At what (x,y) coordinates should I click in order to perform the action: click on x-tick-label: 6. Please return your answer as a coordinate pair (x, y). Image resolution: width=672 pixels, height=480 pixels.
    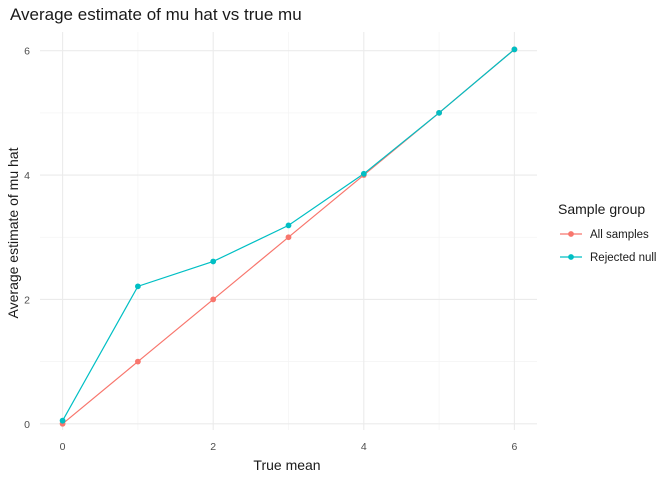
    Looking at the image, I should click on (514, 447).